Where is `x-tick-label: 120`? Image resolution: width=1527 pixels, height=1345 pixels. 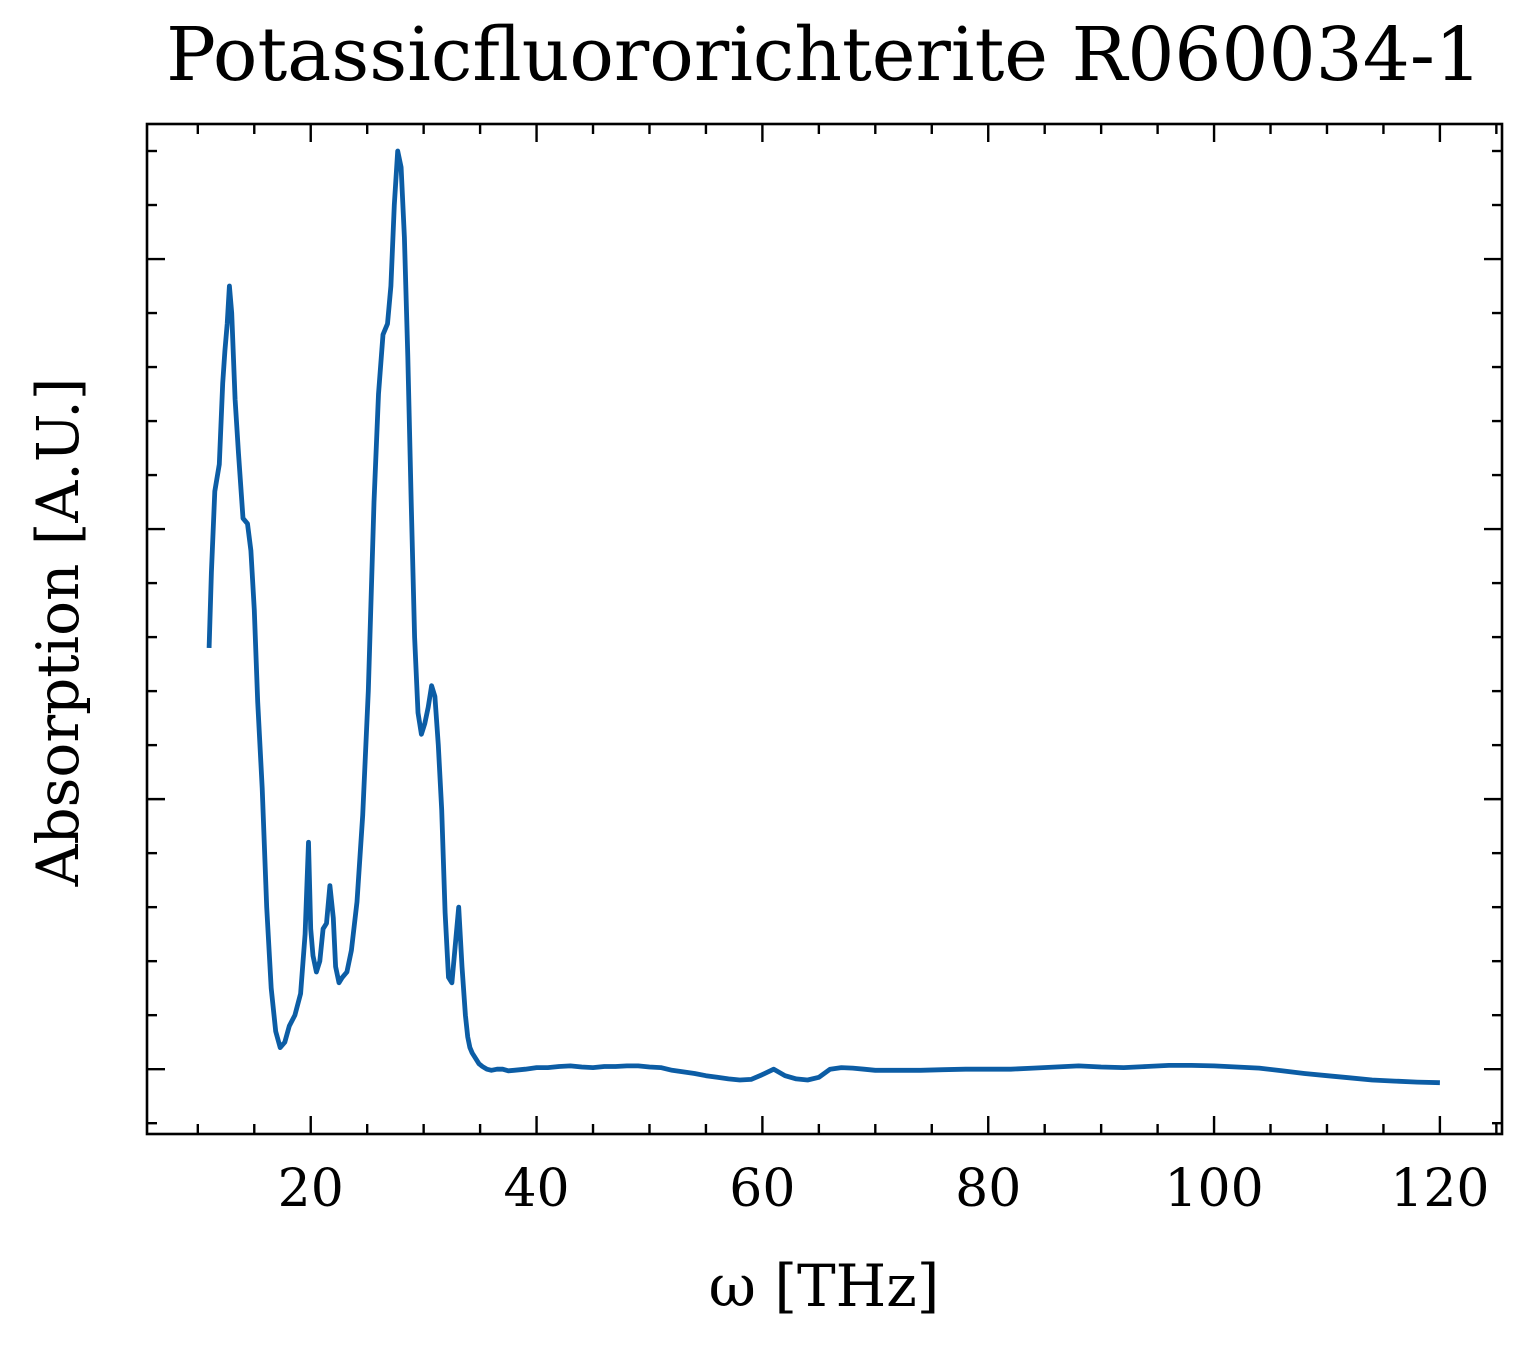 x-tick-label: 120 is located at coordinates (1439, 1189).